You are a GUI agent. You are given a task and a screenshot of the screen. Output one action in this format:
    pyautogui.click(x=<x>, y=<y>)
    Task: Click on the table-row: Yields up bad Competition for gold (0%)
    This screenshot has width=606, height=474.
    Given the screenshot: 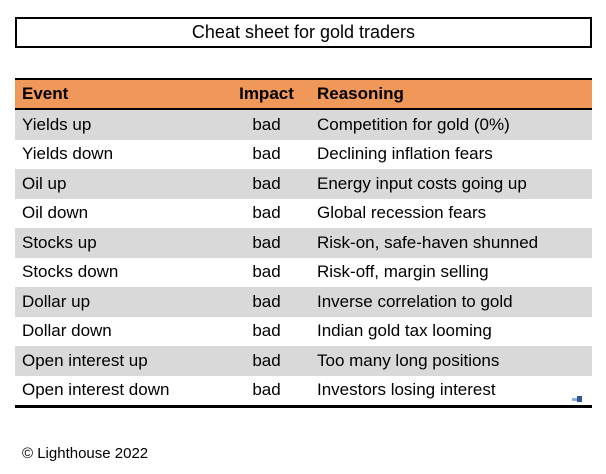 What is the action you would take?
    pyautogui.click(x=303, y=125)
    